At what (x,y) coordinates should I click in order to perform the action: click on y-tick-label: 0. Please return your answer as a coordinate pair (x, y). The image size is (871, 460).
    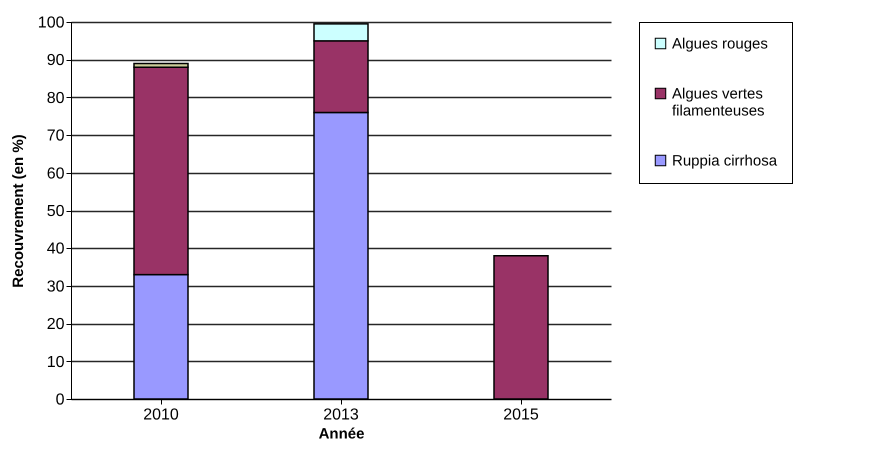
    Looking at the image, I should click on (60, 400).